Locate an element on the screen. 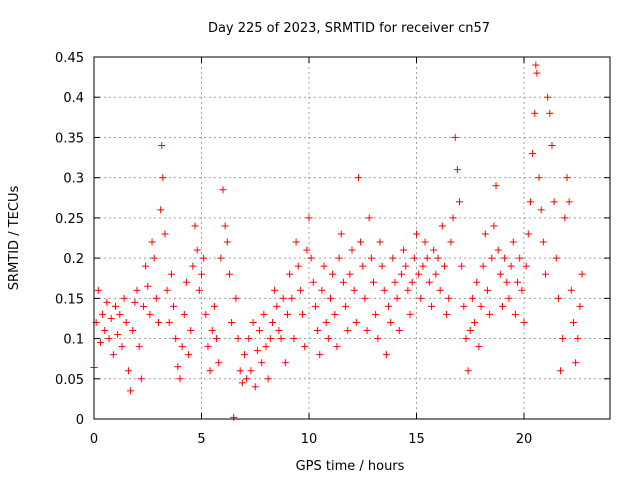 The height and width of the screenshot is (480, 640). y-tick-label: 0.2 is located at coordinates (73, 259).